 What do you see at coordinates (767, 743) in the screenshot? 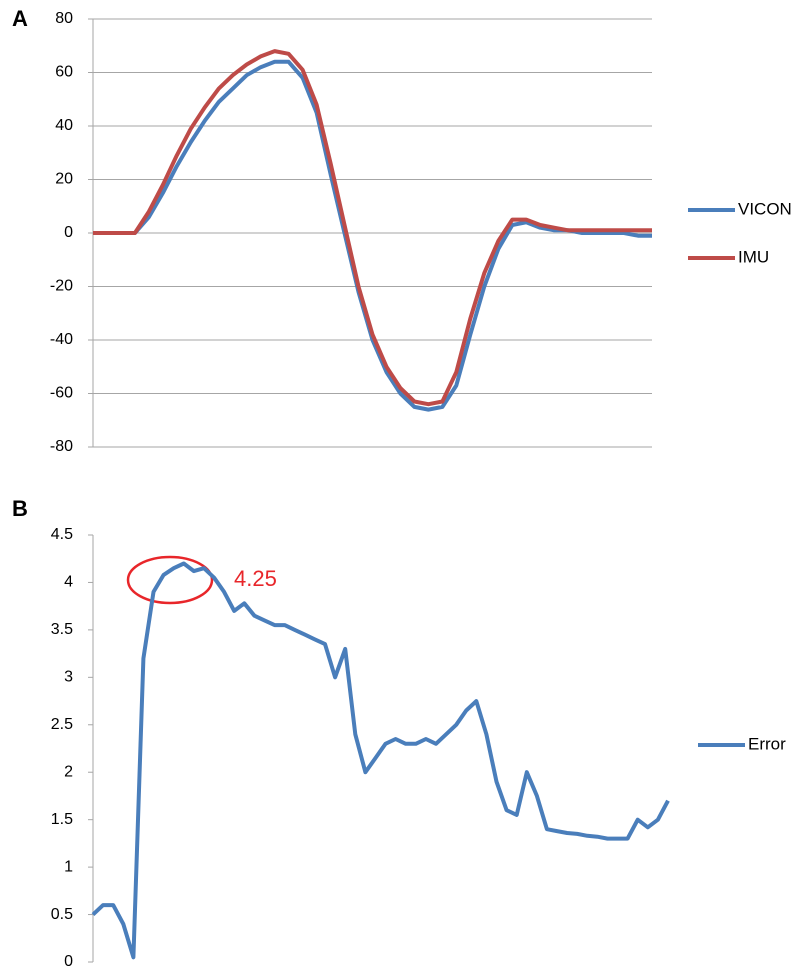
I see `legend-label: Error` at bounding box center [767, 743].